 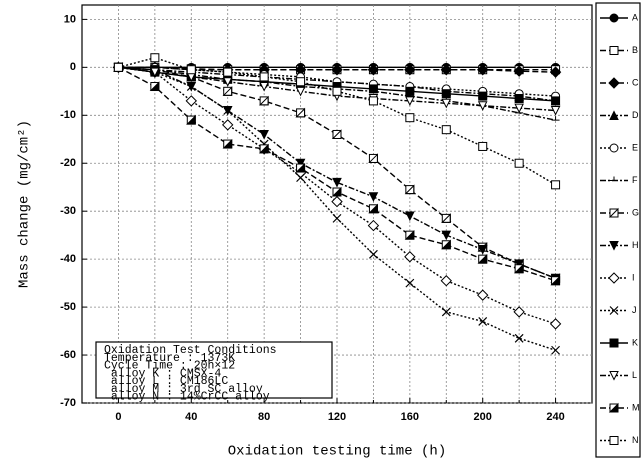 What do you see at coordinates (187, 397) in the screenshot?
I see `annotation-line: alloy N : 14%CrCC alloy` at bounding box center [187, 397].